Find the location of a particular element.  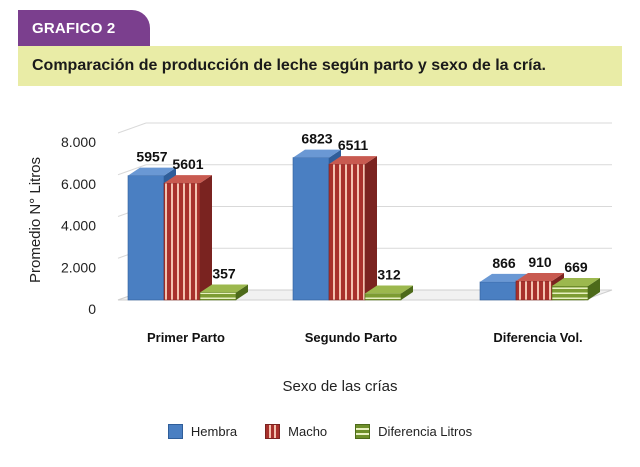

chart-legend: Hembra Macho Diferencia Litros is located at coordinates (320, 431).